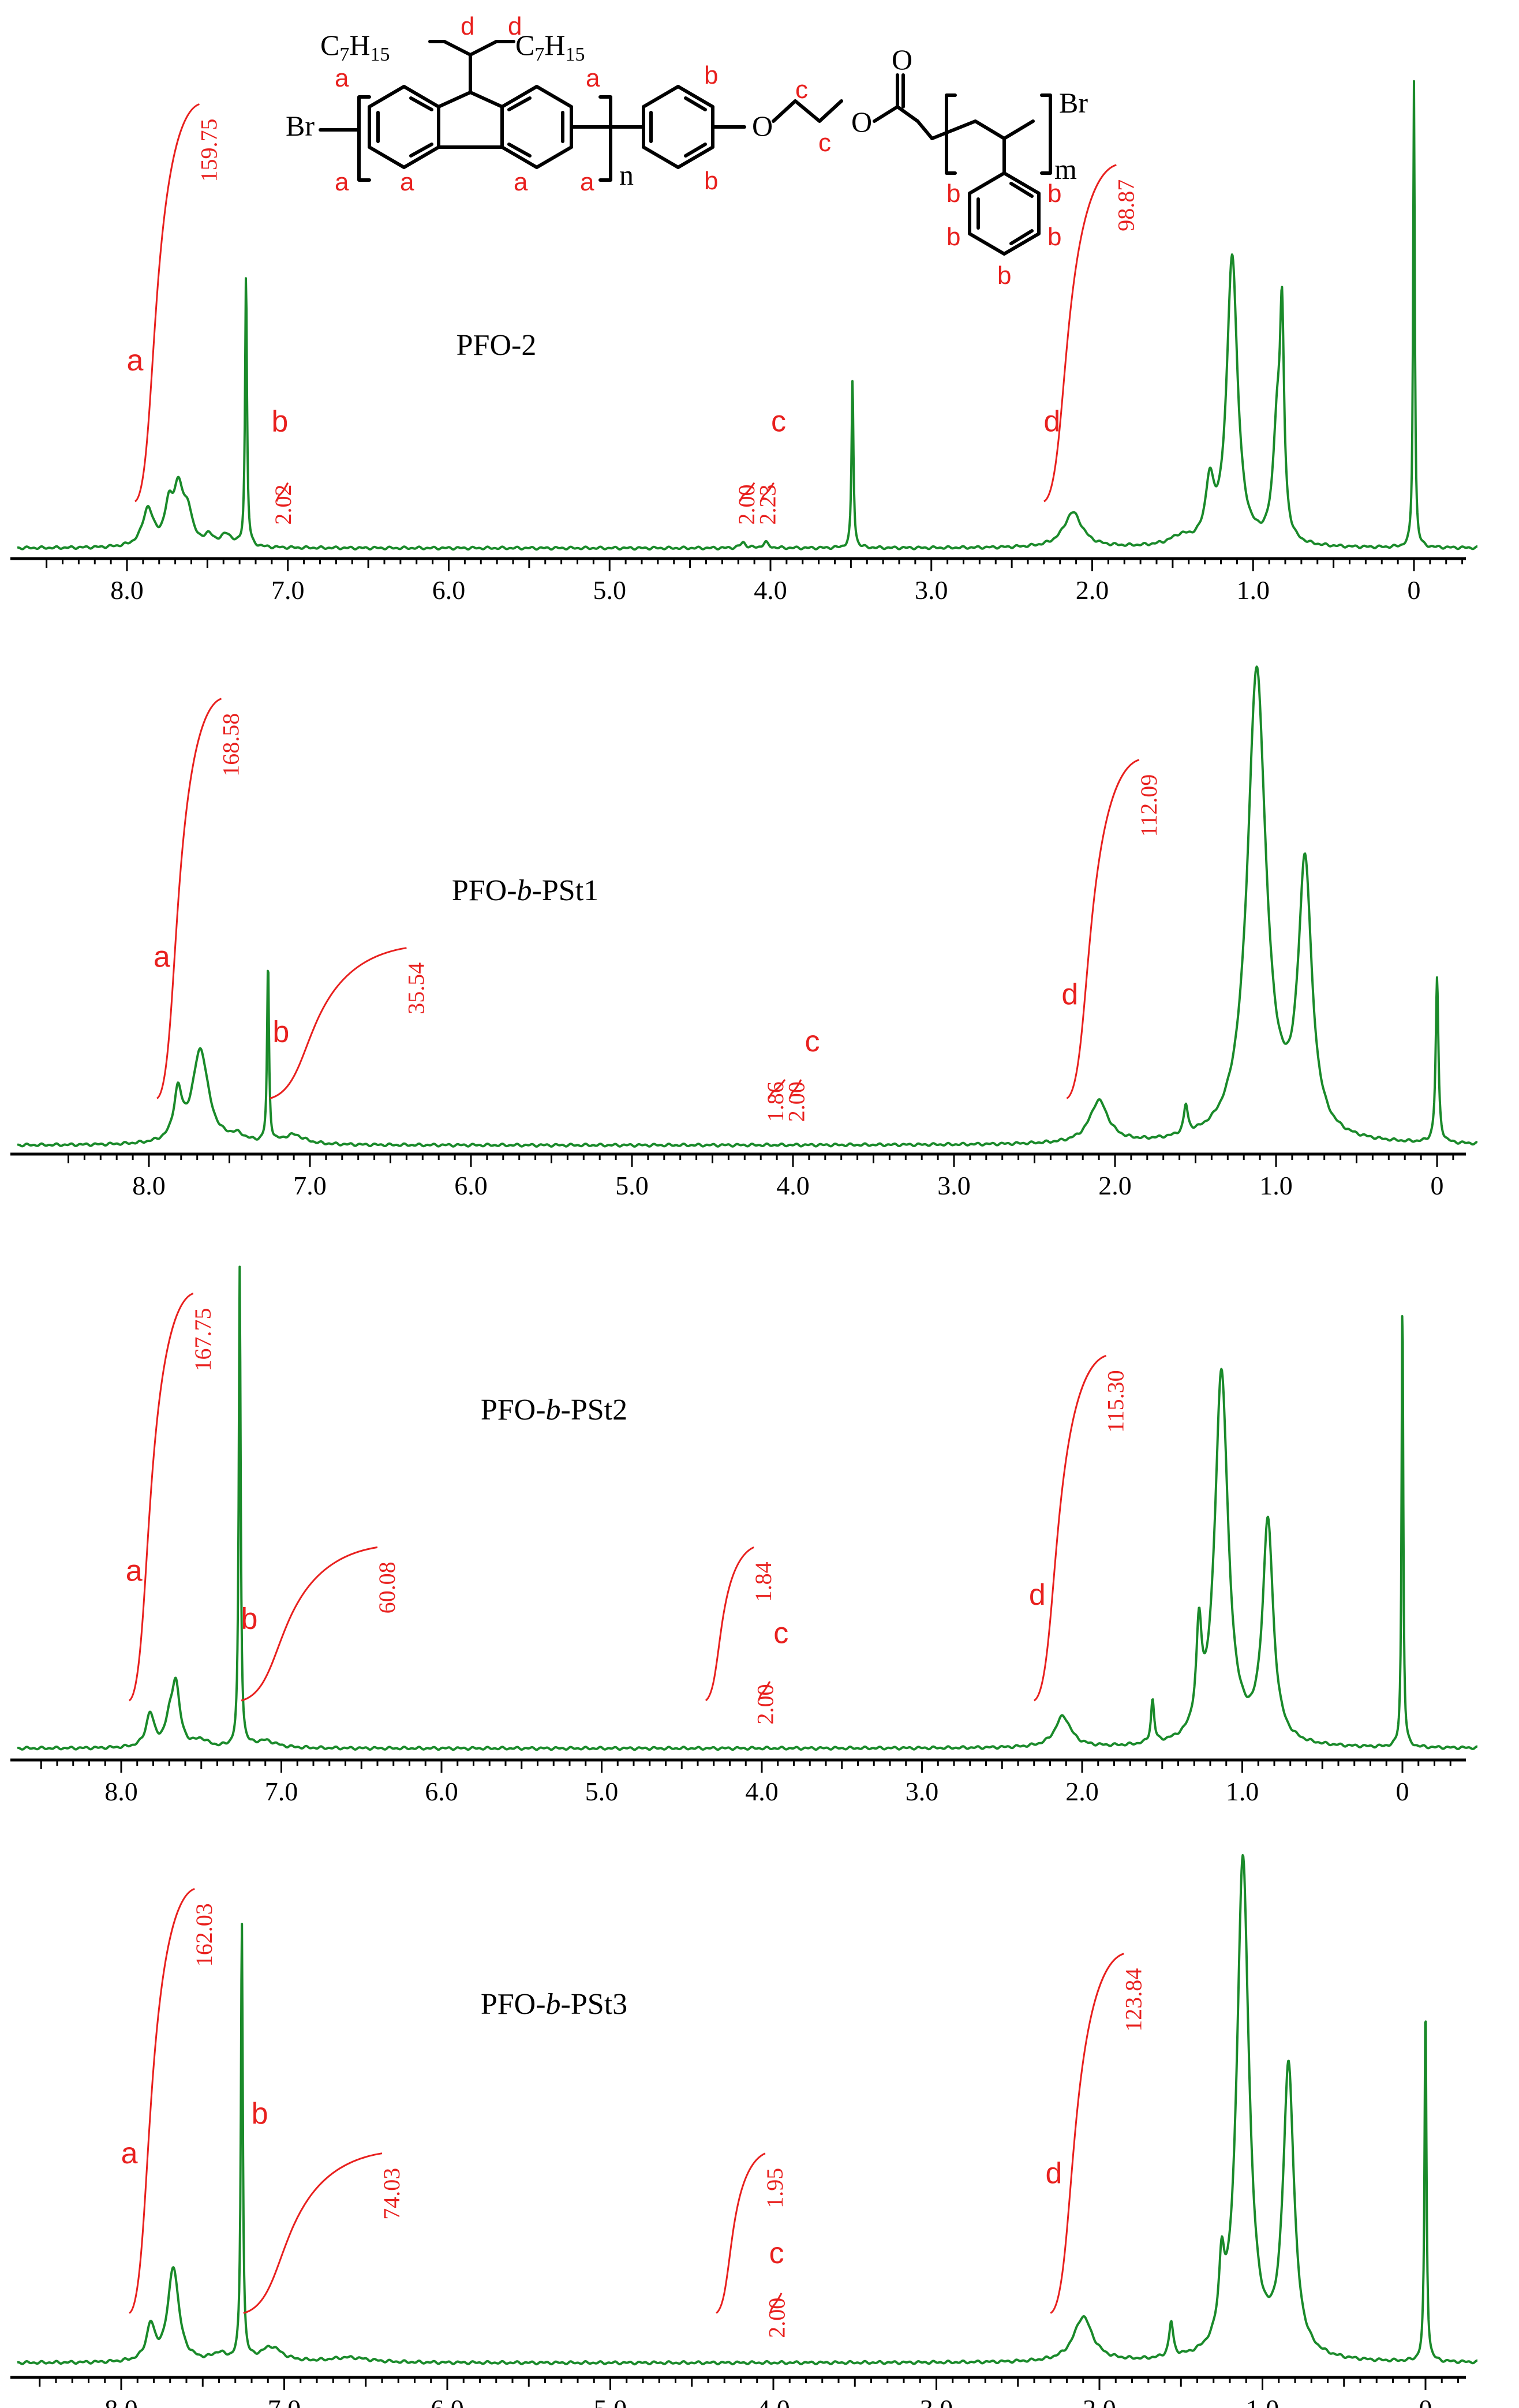  Describe the element at coordinates (801, 90) in the screenshot. I see `struct-label-c1: c` at that location.